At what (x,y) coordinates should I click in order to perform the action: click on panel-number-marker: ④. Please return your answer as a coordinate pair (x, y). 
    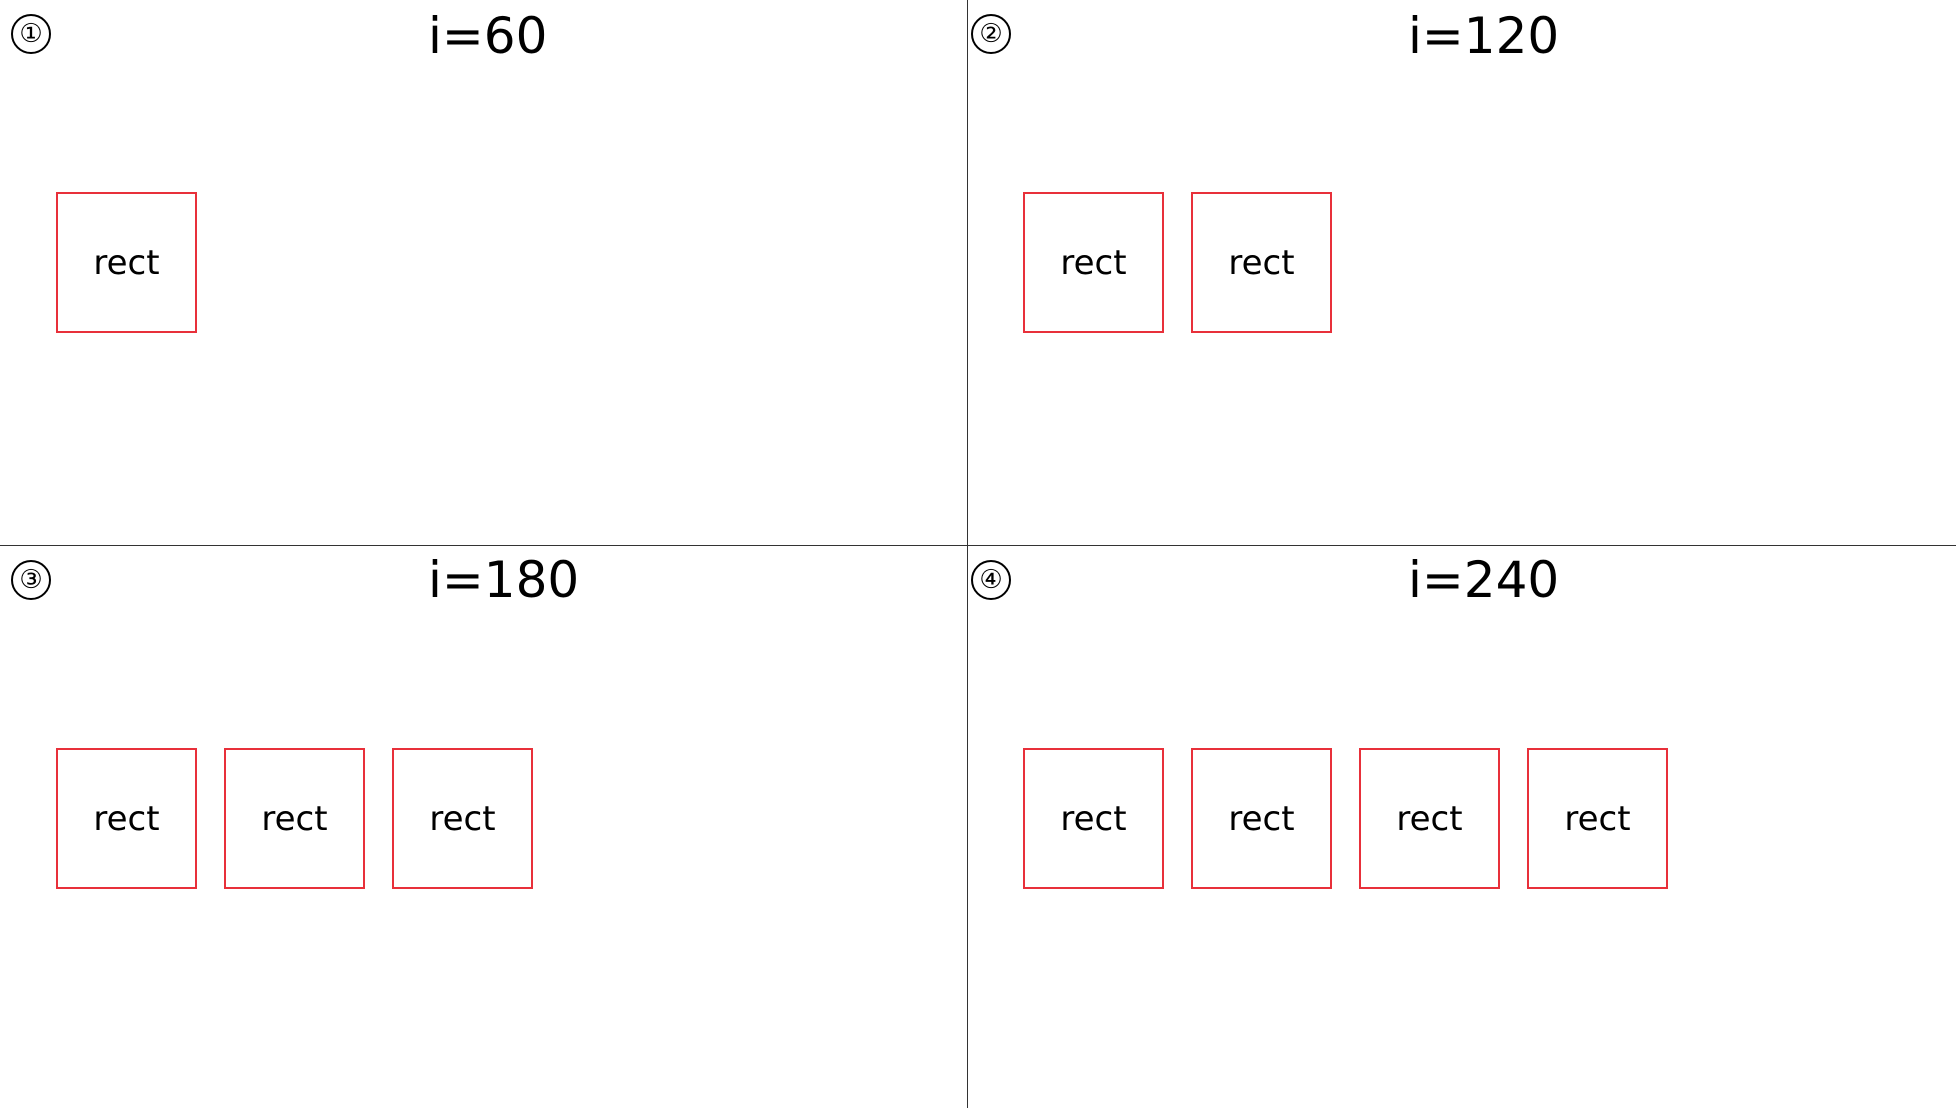
    Looking at the image, I should click on (991, 580).